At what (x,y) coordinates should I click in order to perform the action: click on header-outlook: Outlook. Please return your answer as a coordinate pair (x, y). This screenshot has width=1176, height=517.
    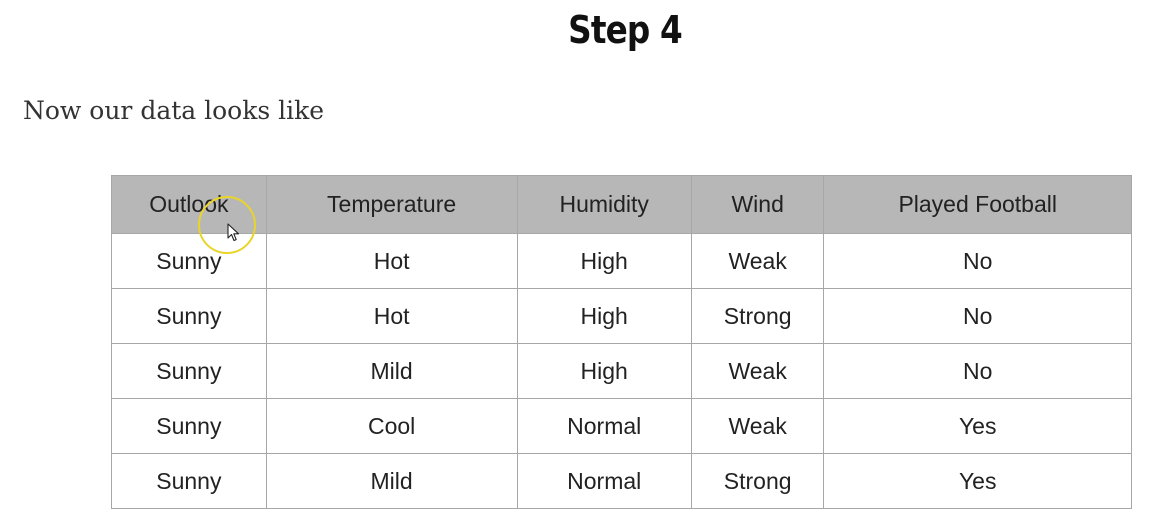
    Looking at the image, I should click on (189, 204).